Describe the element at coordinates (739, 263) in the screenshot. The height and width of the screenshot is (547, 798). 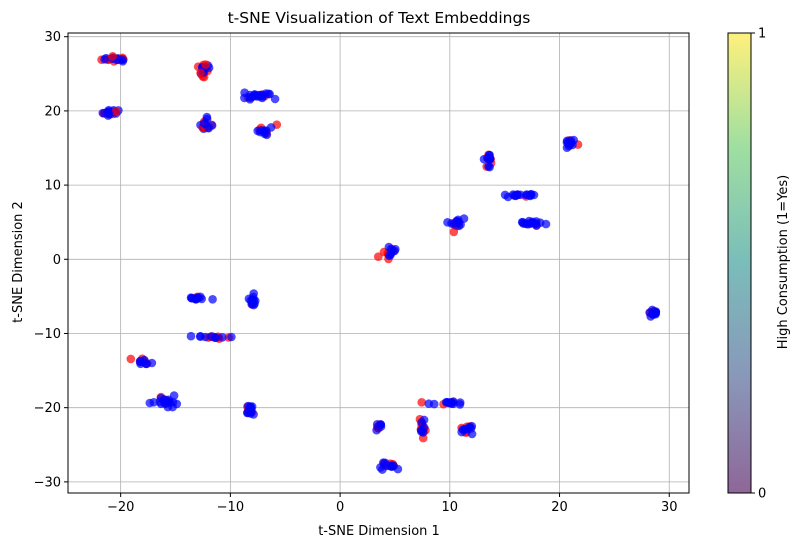
I see `colorbar-gradient` at that location.